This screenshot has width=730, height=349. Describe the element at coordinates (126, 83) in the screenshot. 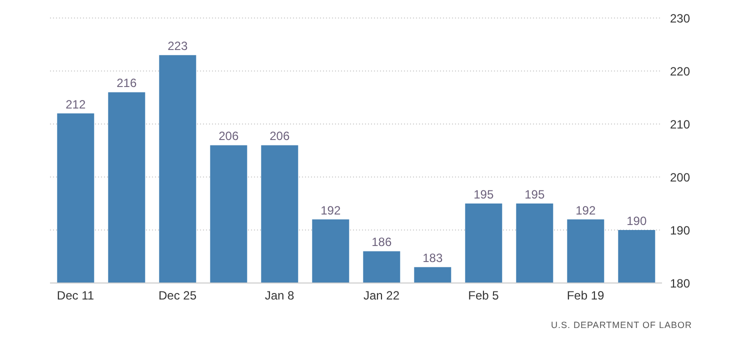

I see `data-label: 216` at that location.